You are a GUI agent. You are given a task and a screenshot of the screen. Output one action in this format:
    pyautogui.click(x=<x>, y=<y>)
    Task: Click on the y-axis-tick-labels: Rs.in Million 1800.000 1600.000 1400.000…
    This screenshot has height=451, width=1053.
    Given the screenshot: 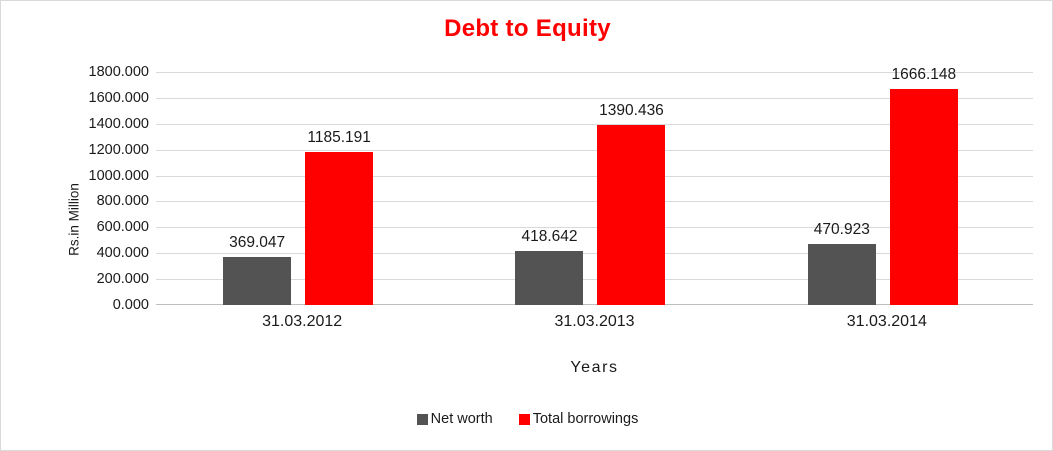 What is the action you would take?
    pyautogui.click(x=99, y=188)
    